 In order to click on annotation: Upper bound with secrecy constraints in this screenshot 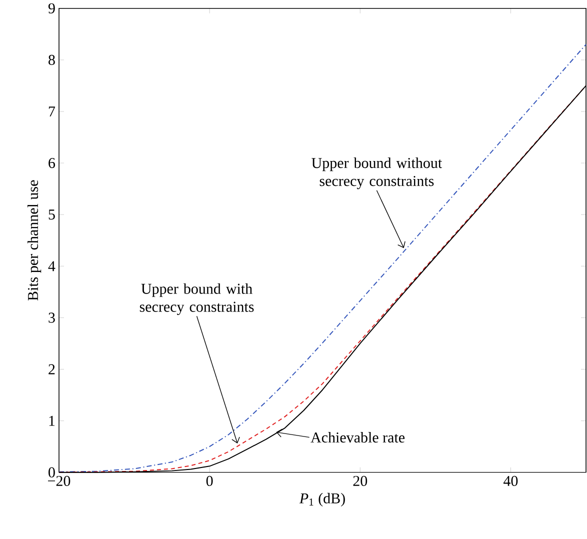, I will do `click(197, 299)`.